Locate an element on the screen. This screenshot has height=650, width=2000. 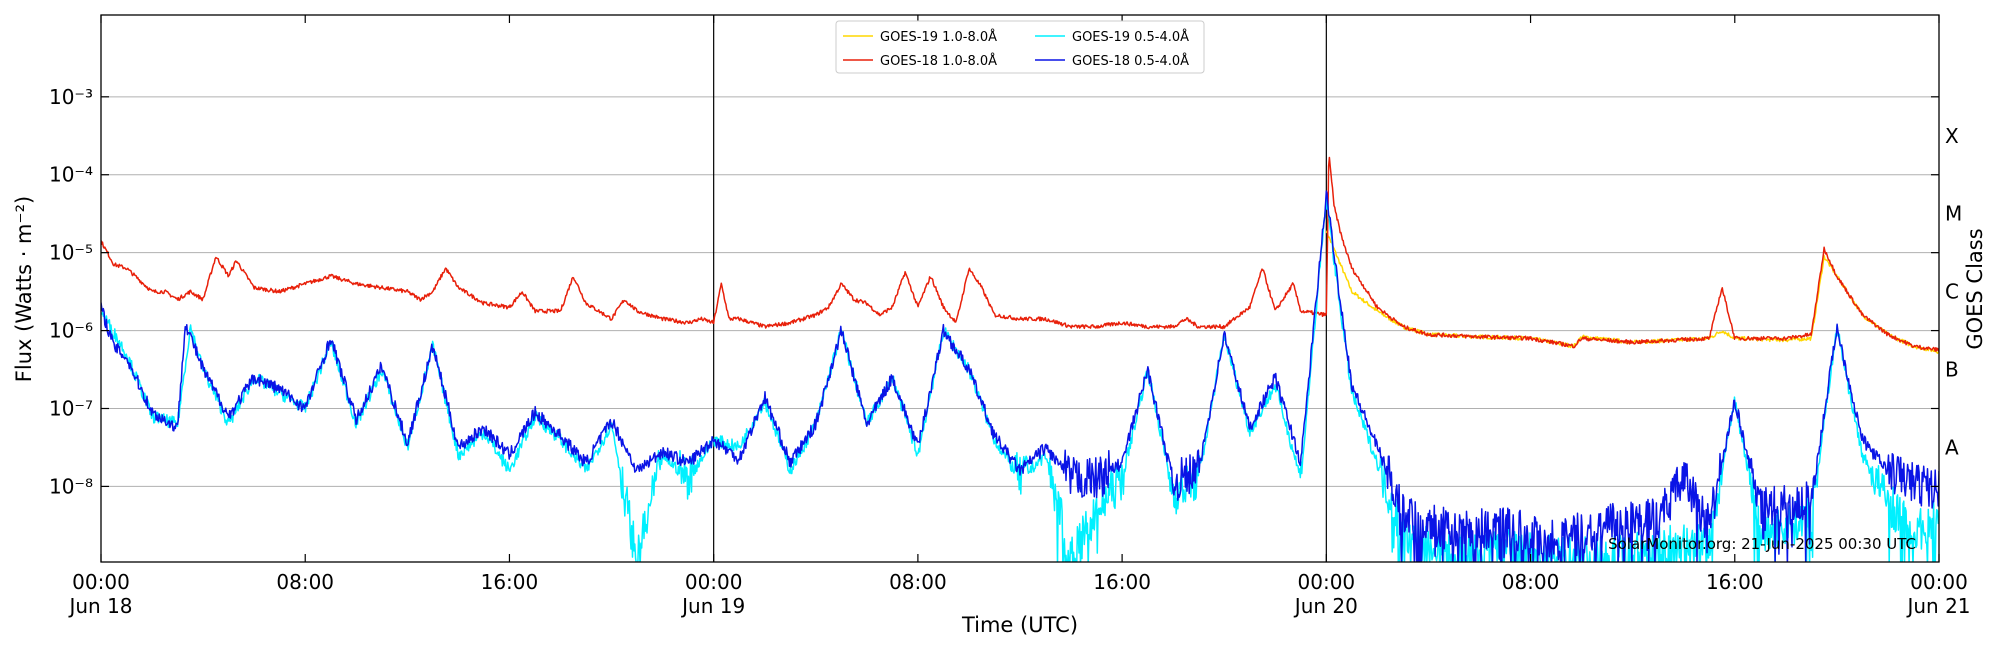
y-tick-label: 10⁻⁴ is located at coordinates (71, 175).